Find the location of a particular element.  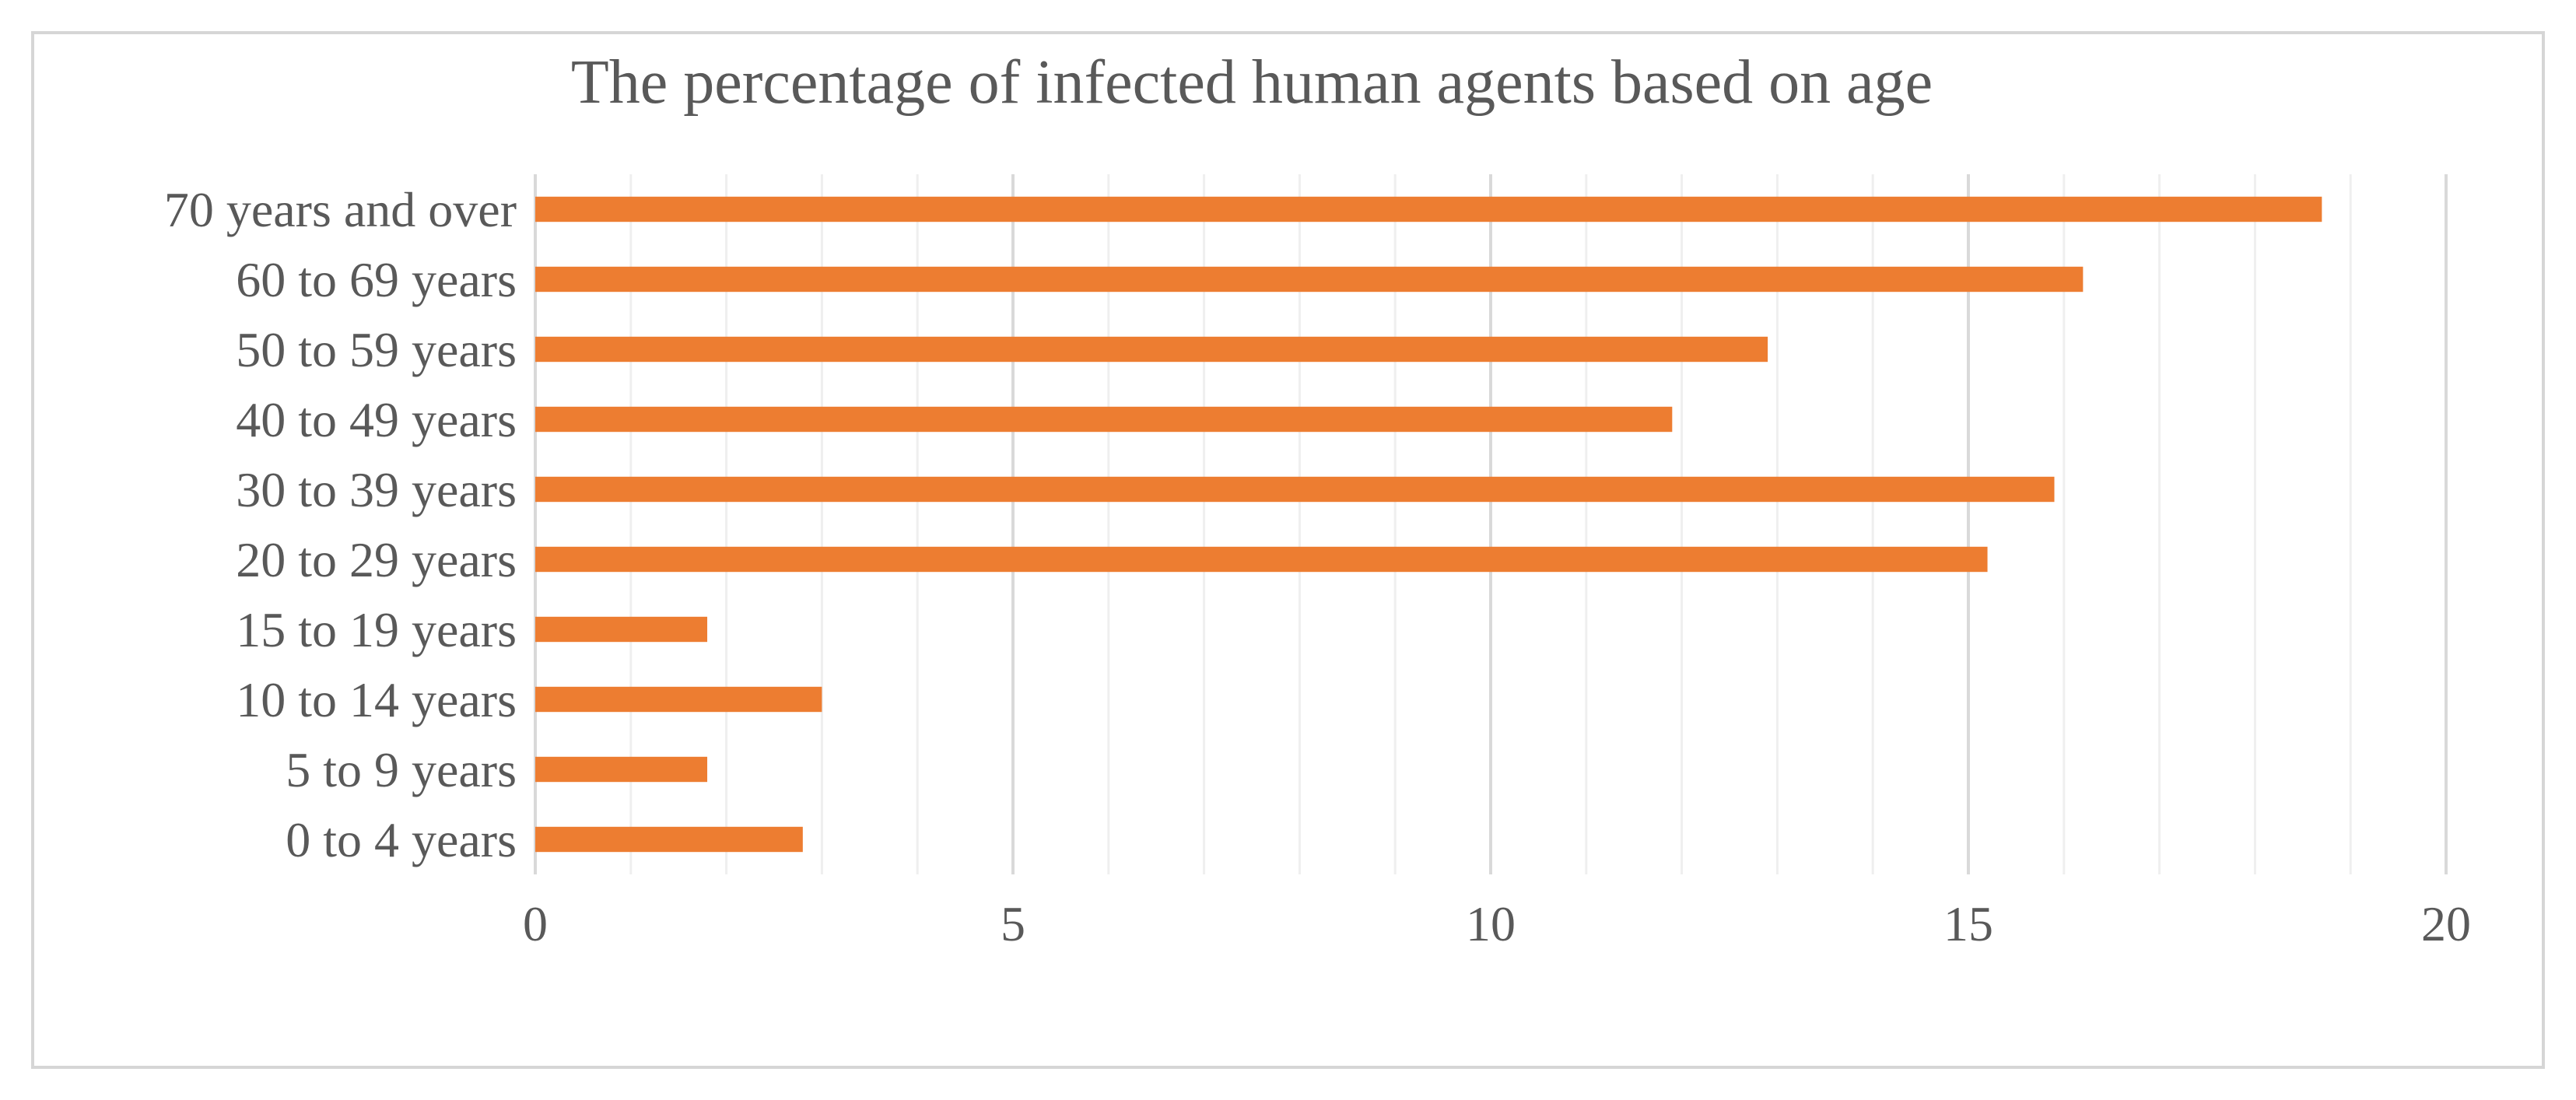

bar-0-to-4-years is located at coordinates (669, 839).